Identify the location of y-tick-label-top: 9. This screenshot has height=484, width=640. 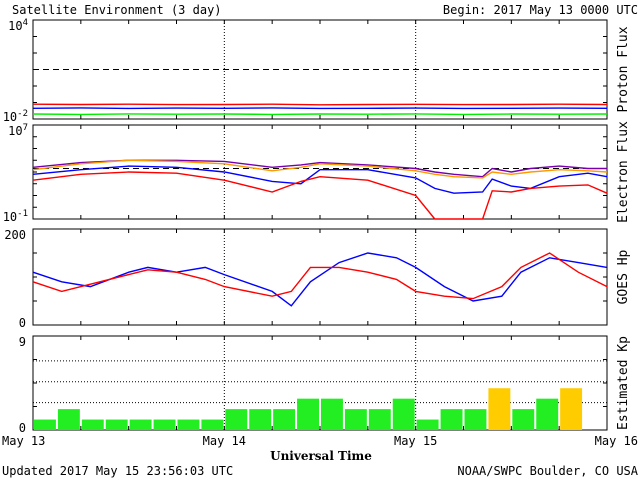
(22, 342).